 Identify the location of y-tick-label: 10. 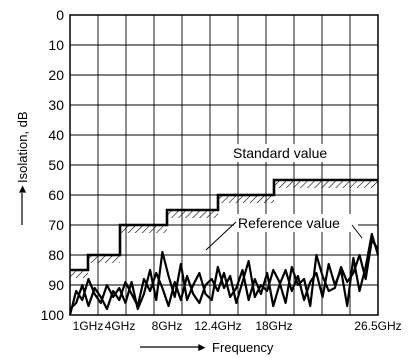
(56, 45).